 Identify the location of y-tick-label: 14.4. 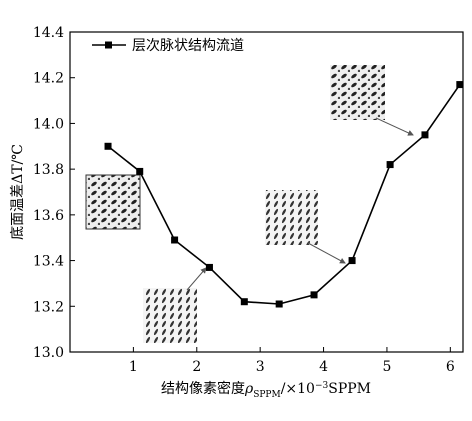
(48, 33).